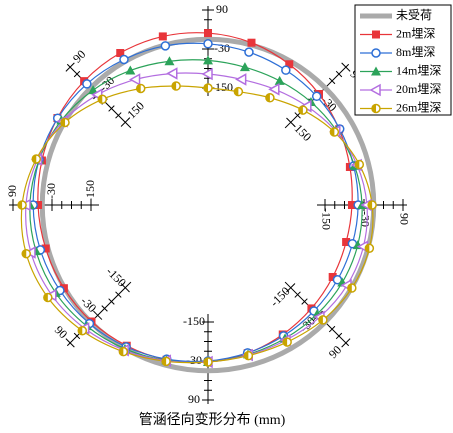 The width and height of the screenshot is (453, 433). Describe the element at coordinates (212, 420) in the screenshot. I see `chart-title: 管涵径向变形分布 (mm)` at that location.